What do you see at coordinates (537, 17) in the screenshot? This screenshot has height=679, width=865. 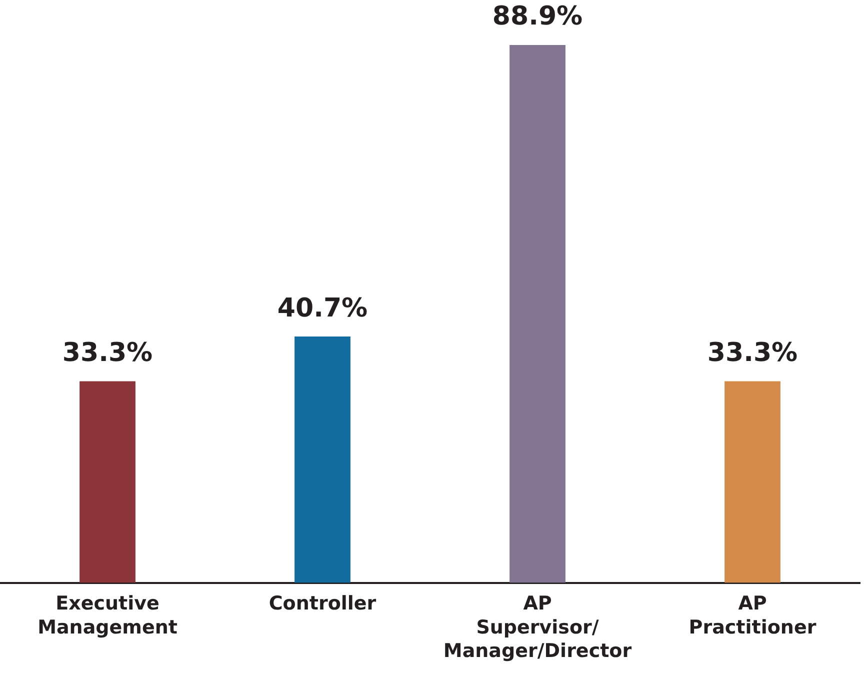 I see `data-label: 88.9%` at bounding box center [537, 17].